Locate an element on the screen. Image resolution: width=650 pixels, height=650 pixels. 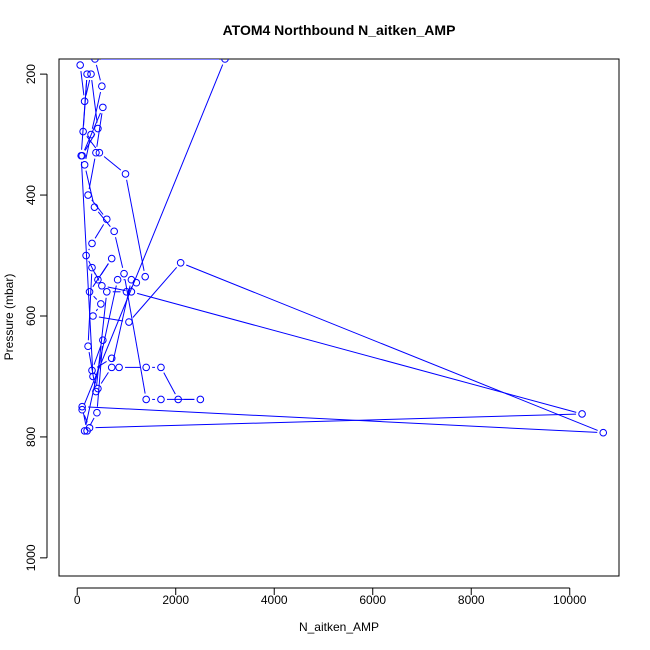
y-tick-label: 600 is located at coordinates (31, 316).